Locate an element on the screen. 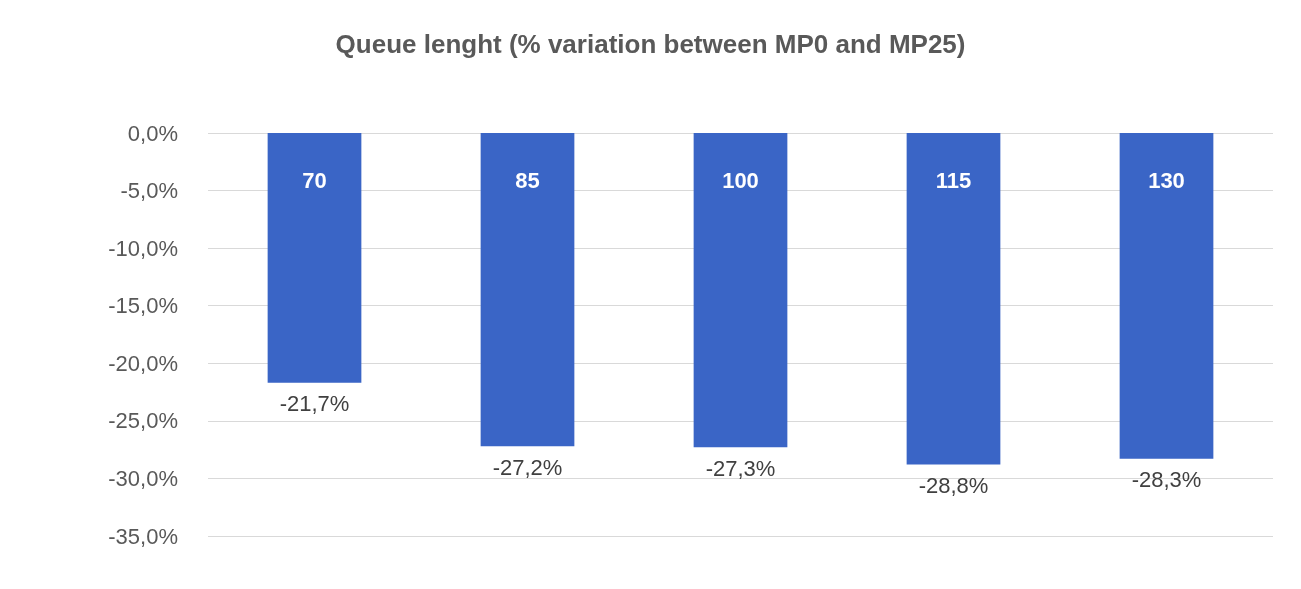 The image size is (1301, 589). y-tick-label: -10,0% is located at coordinates (143, 248).